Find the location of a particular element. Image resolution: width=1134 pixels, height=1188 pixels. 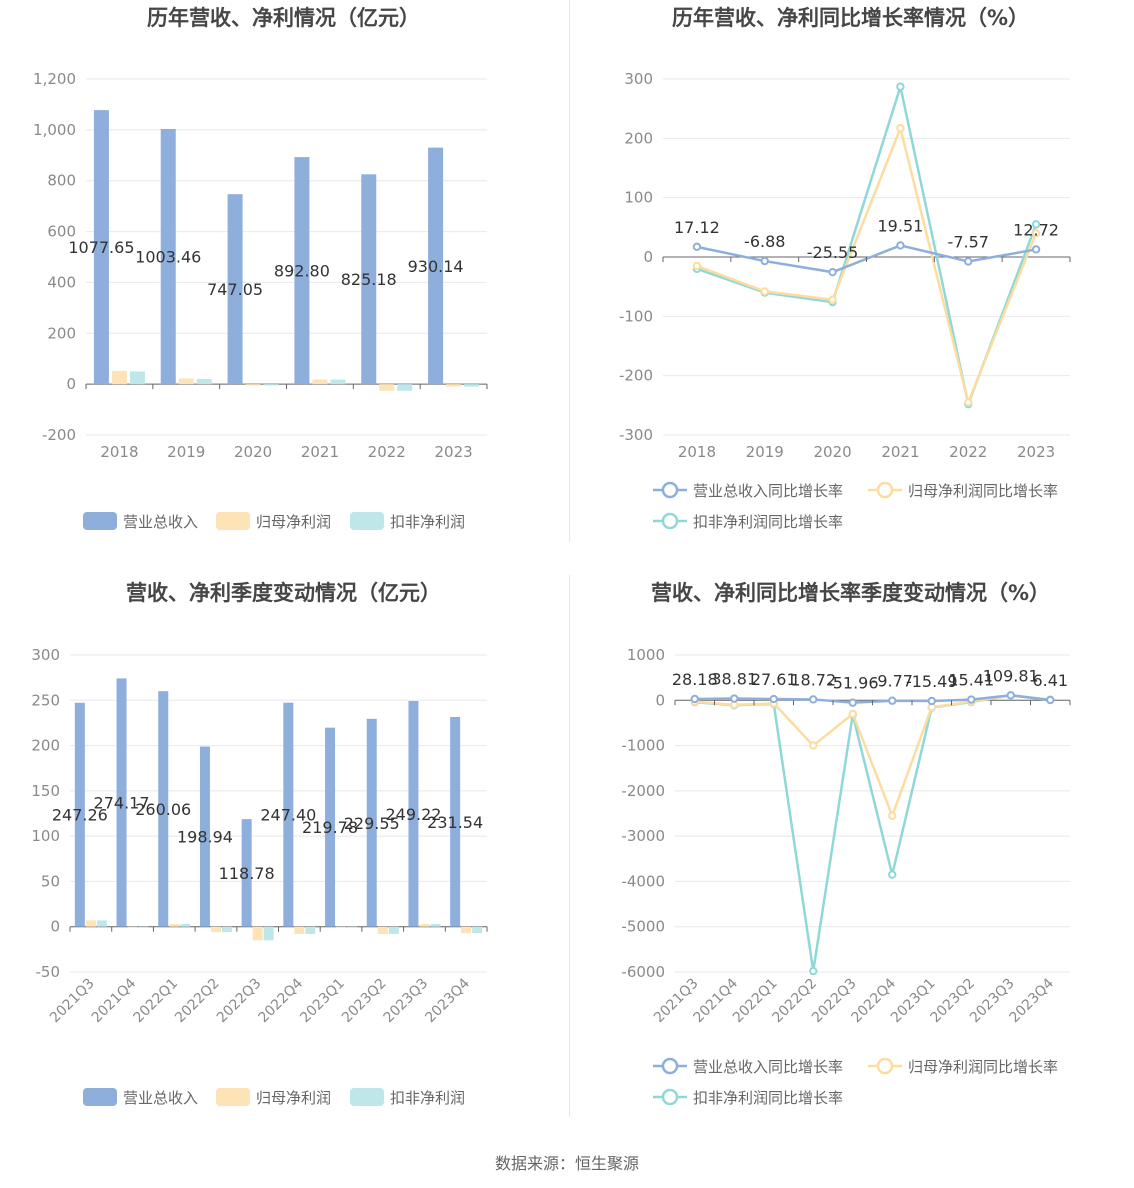

x-tick-label: 2022Q1 is located at coordinates (155, 1001).